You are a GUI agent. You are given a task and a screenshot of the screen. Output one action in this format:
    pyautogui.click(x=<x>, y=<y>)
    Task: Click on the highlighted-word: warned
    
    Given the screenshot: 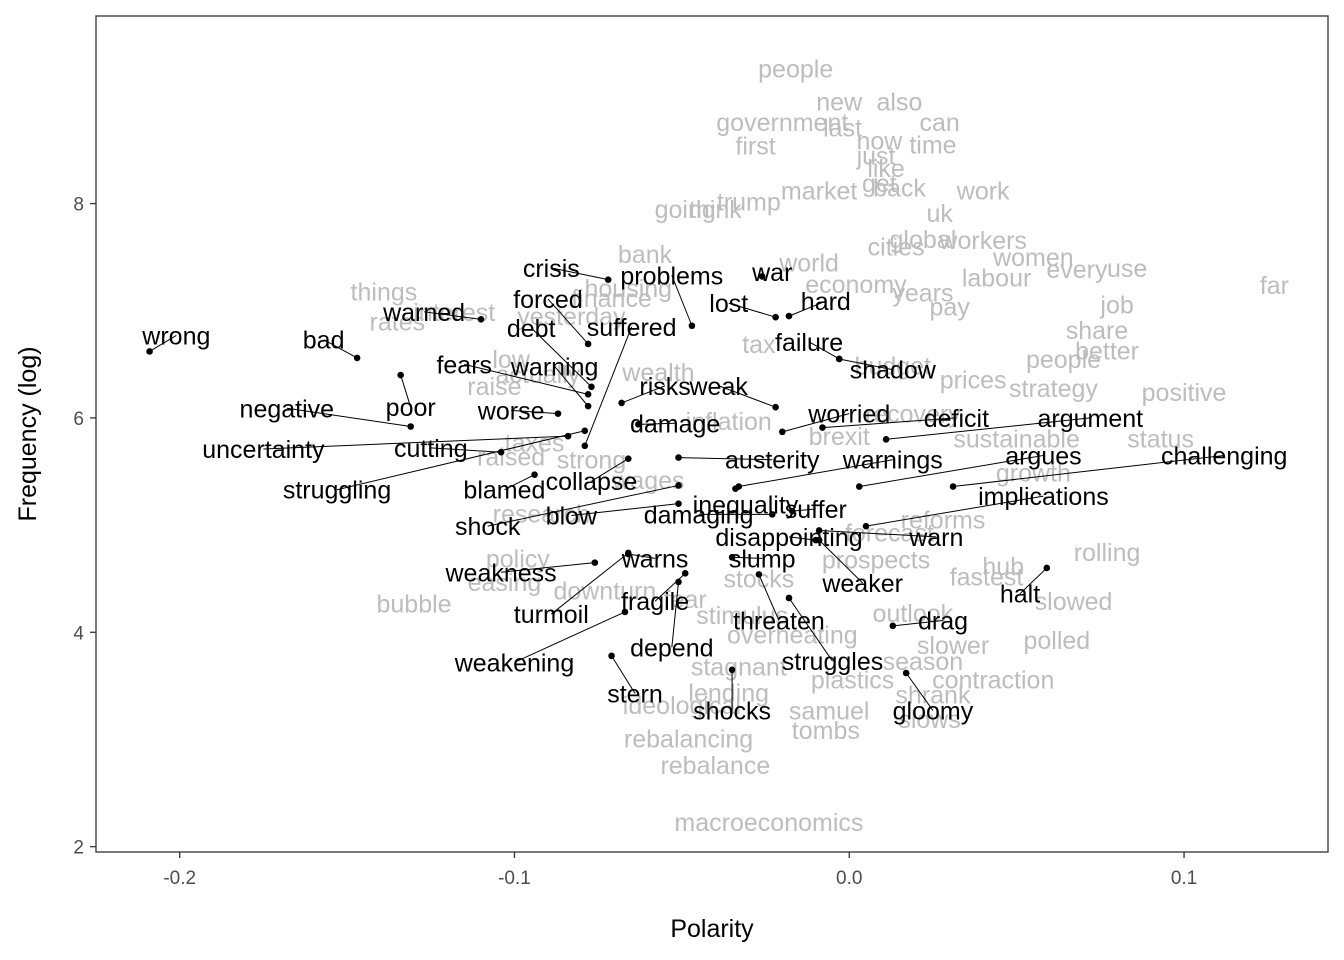 What is the action you would take?
    pyautogui.click(x=423, y=313)
    